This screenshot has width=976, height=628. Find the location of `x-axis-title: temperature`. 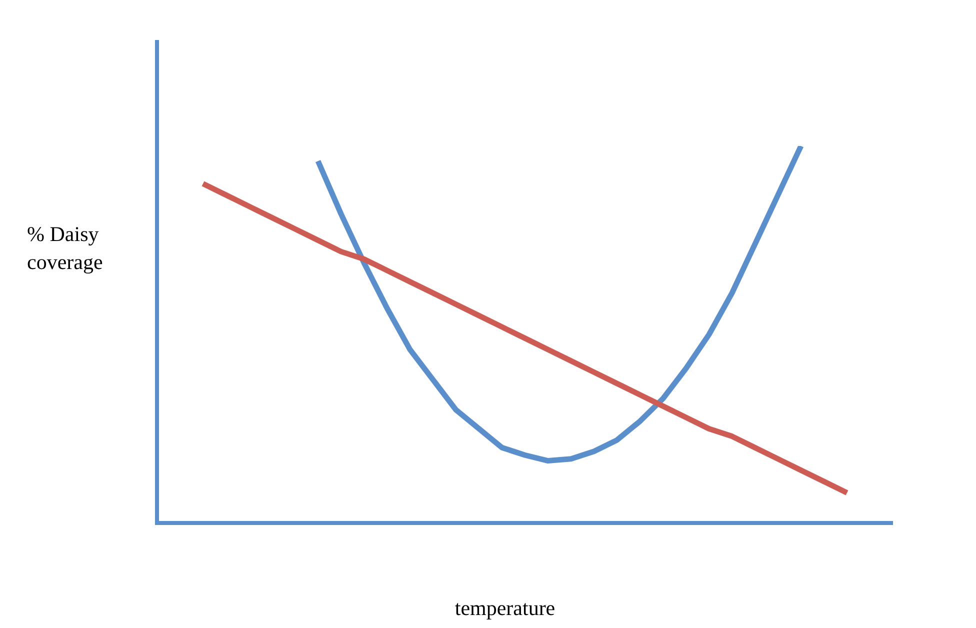

x-axis-title: temperature is located at coordinates (505, 608).